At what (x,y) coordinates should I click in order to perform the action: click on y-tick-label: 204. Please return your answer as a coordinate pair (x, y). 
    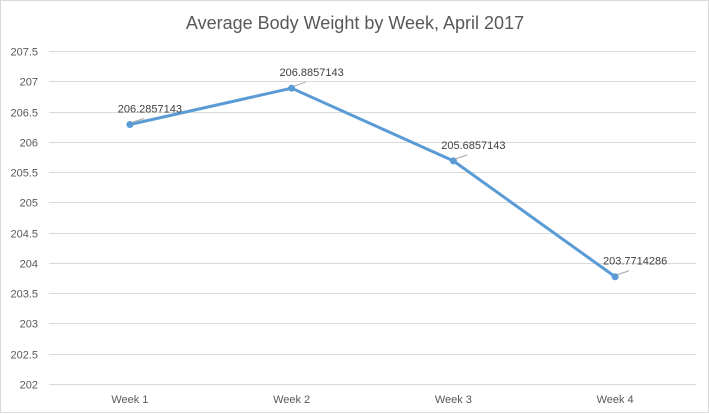
    Looking at the image, I should click on (29, 265).